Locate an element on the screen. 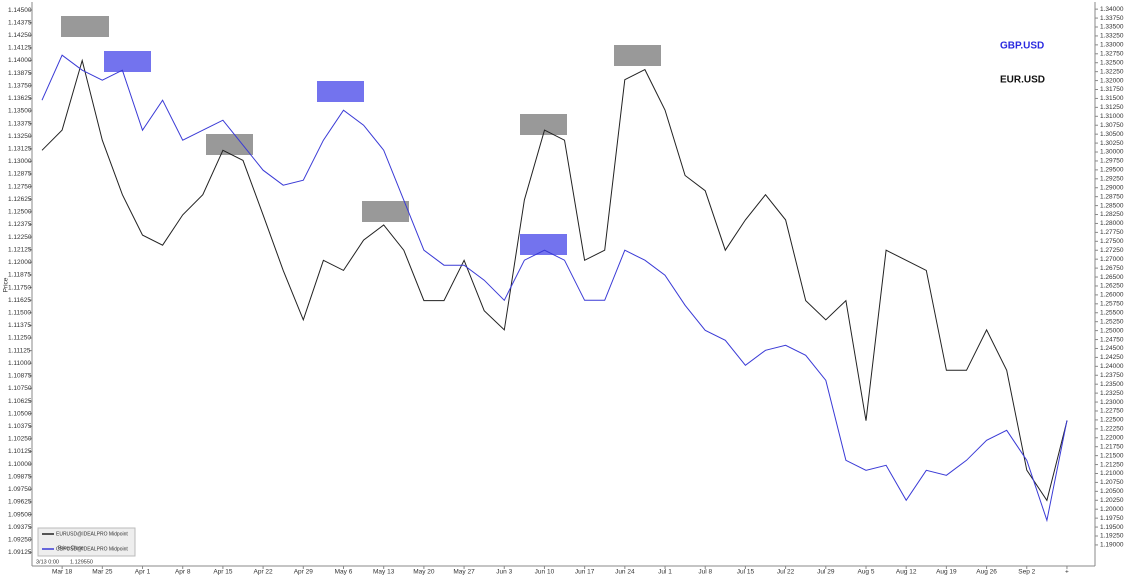 Image resolution: width=1132 pixels, height=576 pixels. y2-tick-label: 1.20000 is located at coordinates (1112, 509).